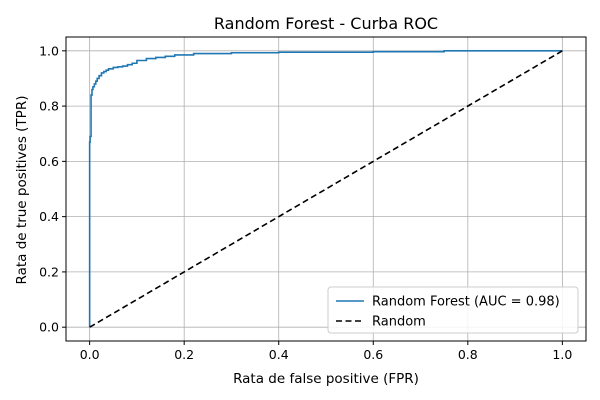  I want to click on x-tick-label: 0.2, so click(184, 354).